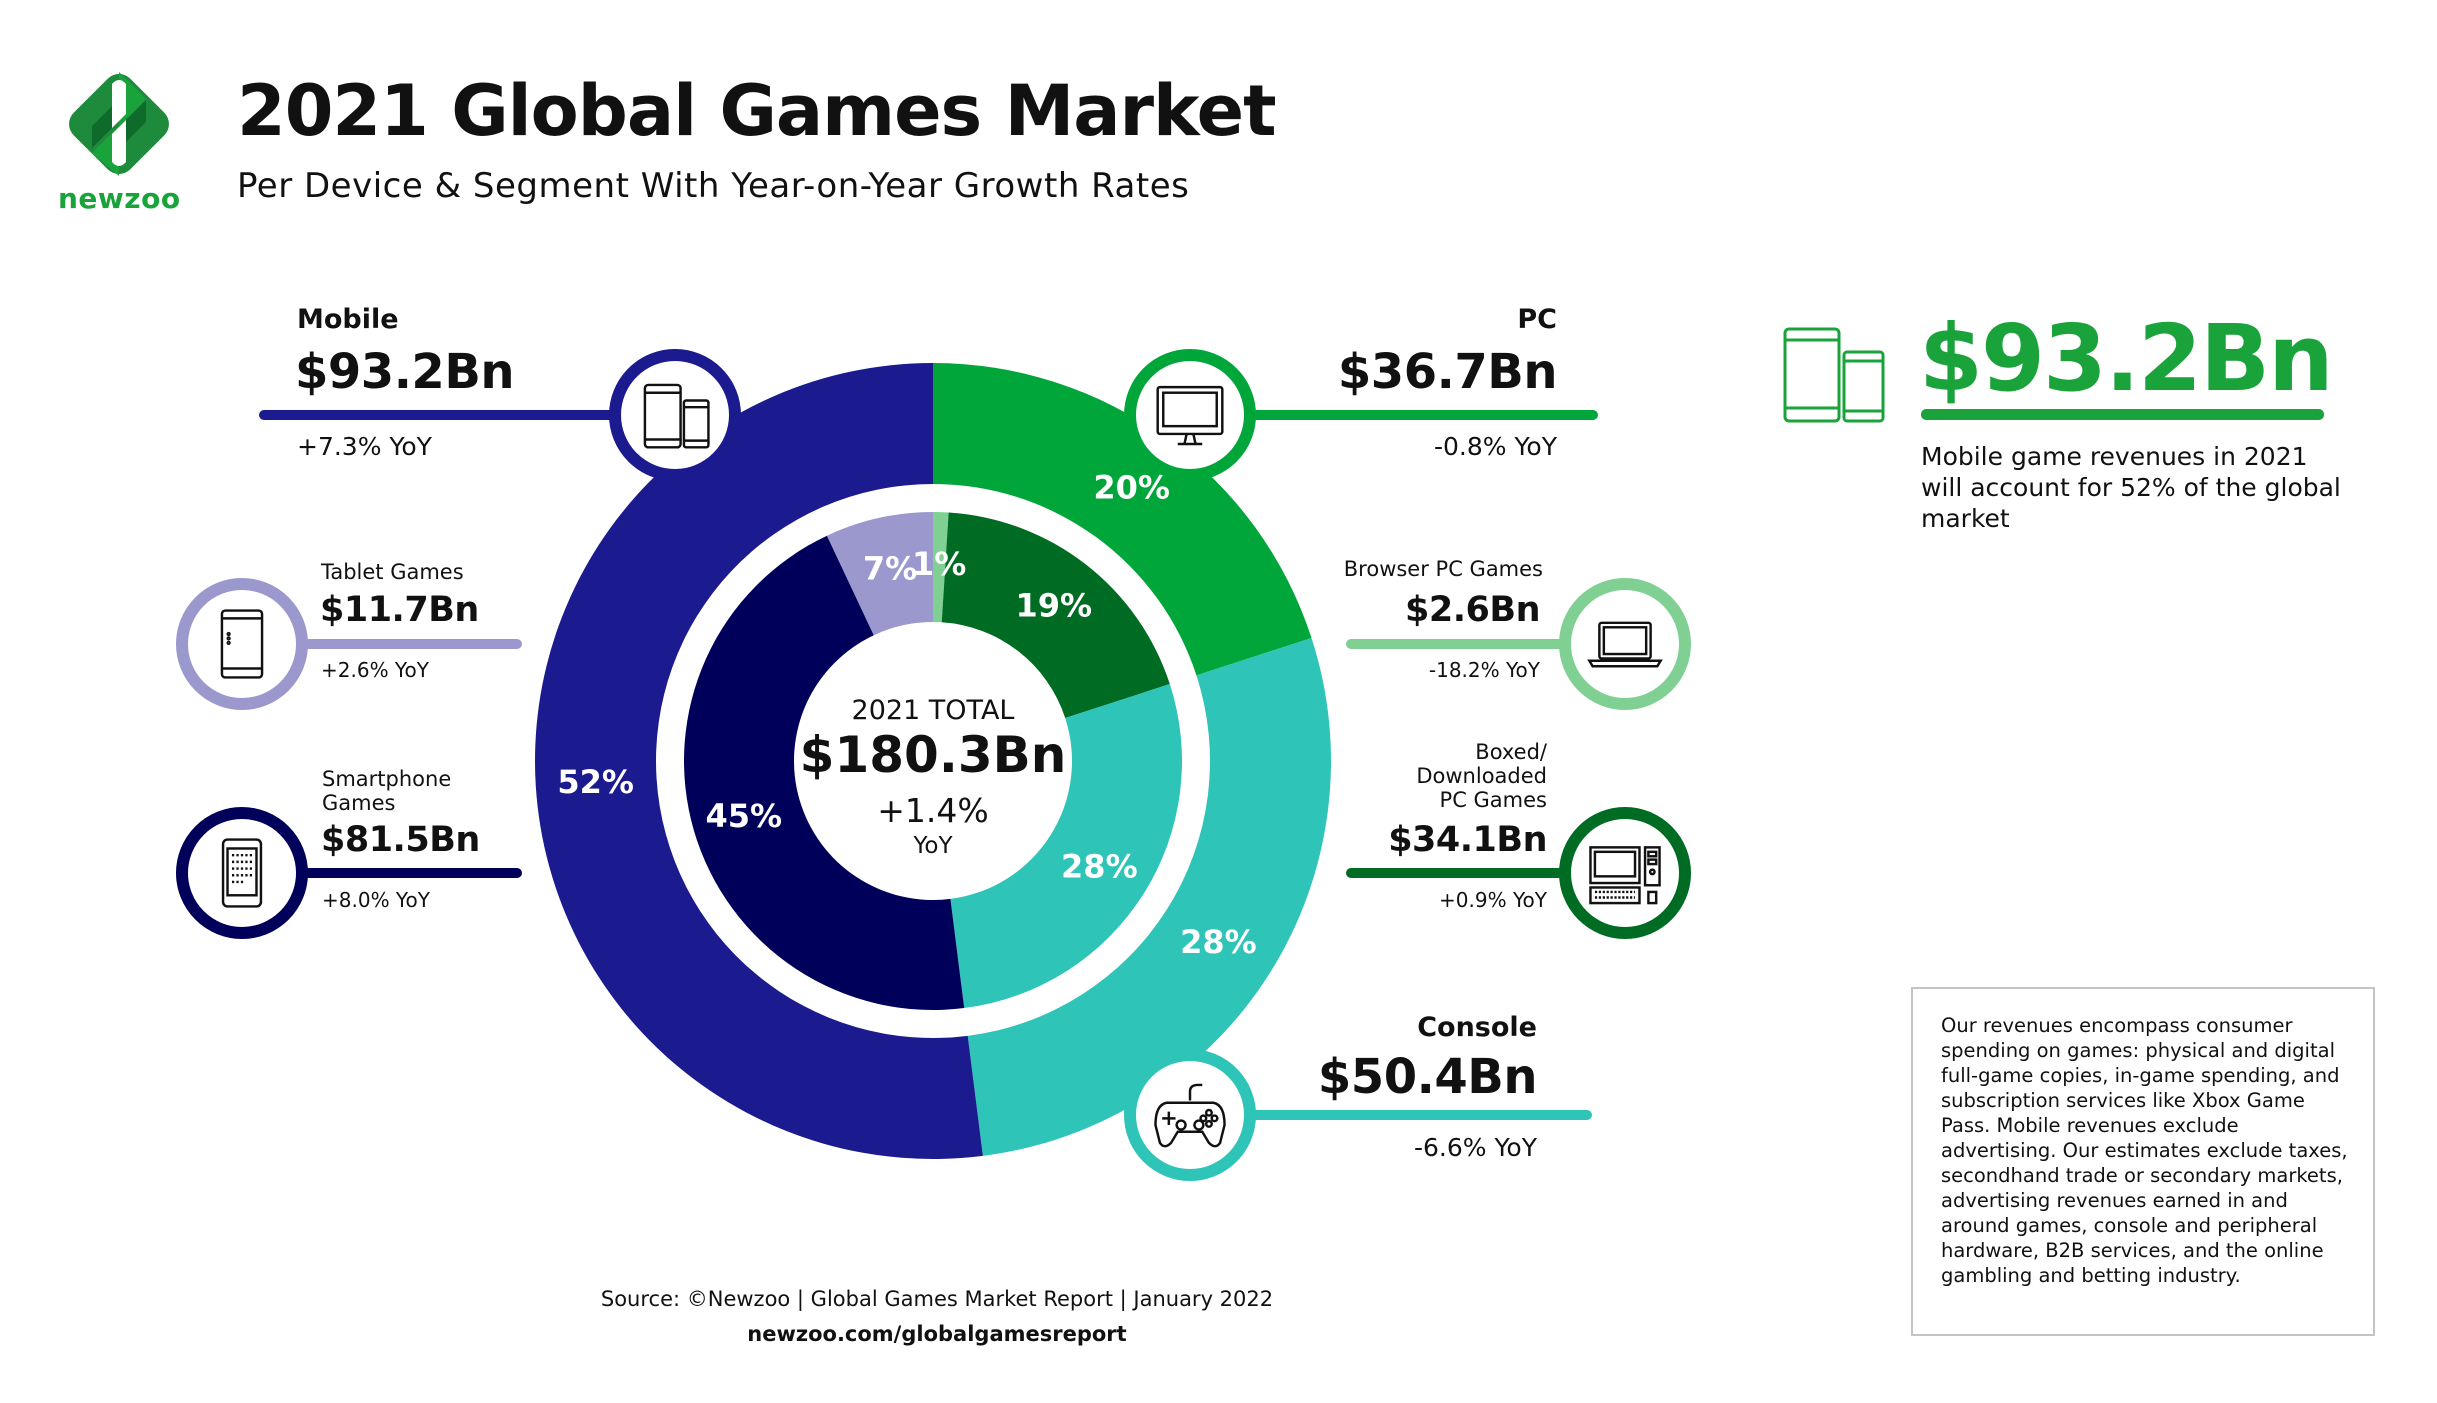 This screenshot has width=2437, height=1403. I want to click on tablet-icon-ring, so click(242, 644).